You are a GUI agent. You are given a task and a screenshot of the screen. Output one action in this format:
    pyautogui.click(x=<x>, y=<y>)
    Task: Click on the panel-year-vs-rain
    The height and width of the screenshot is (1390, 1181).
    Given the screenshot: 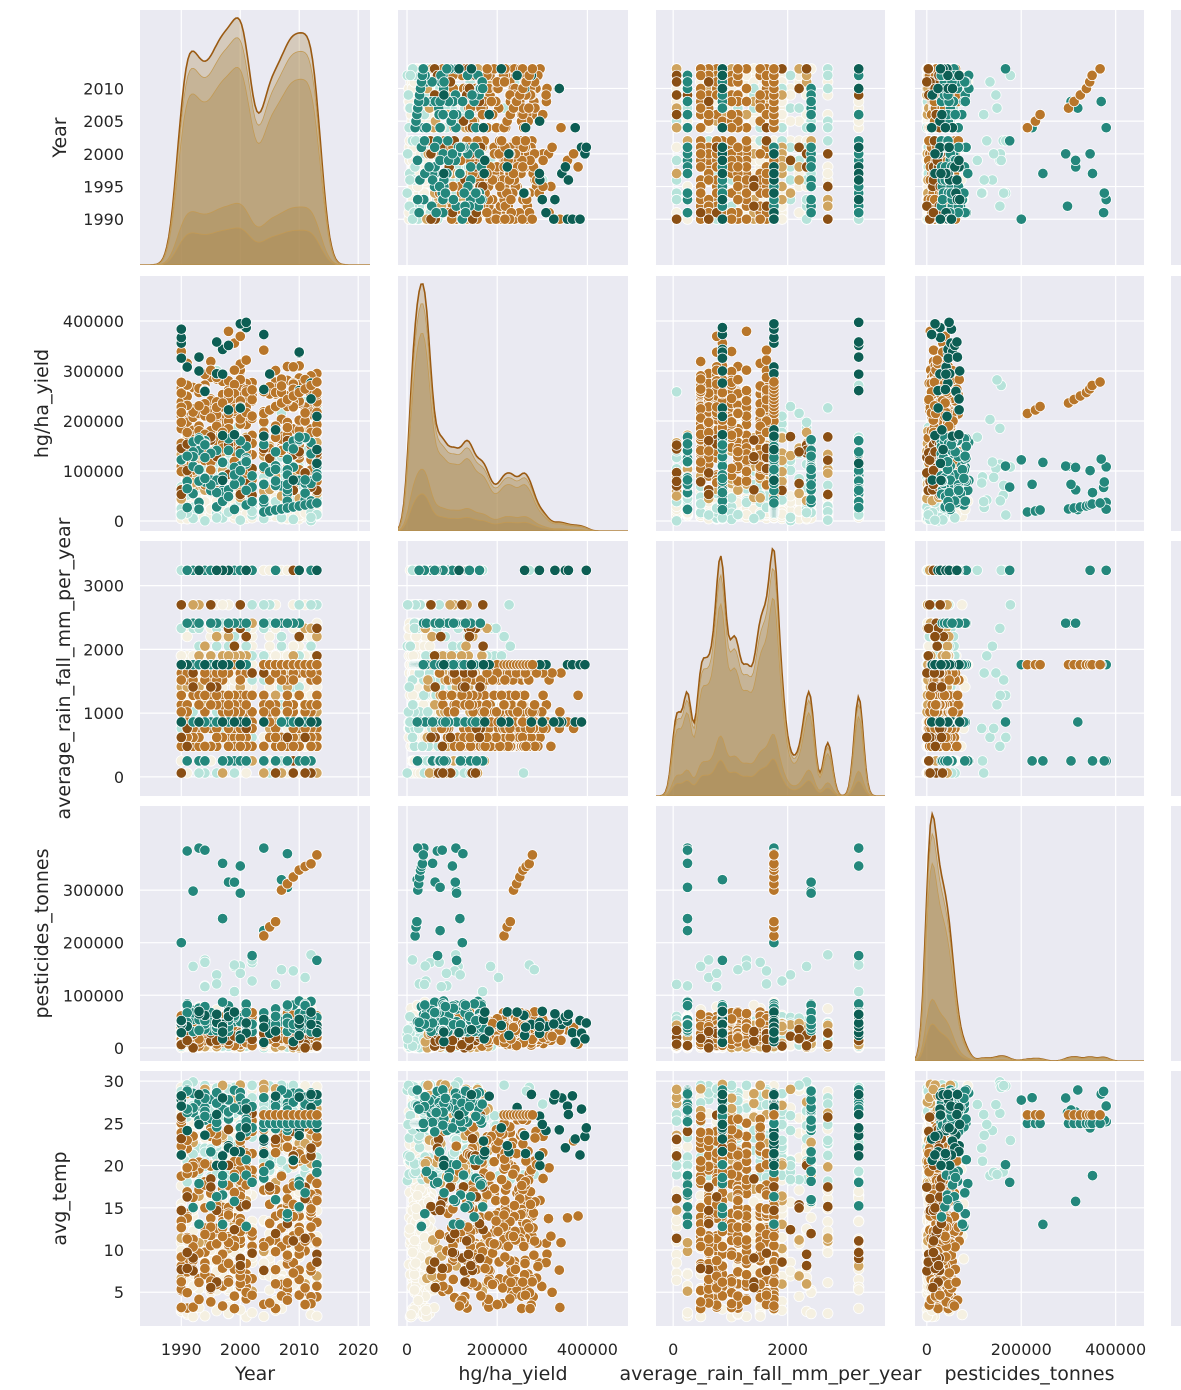 What is the action you would take?
    pyautogui.click(x=770, y=137)
    